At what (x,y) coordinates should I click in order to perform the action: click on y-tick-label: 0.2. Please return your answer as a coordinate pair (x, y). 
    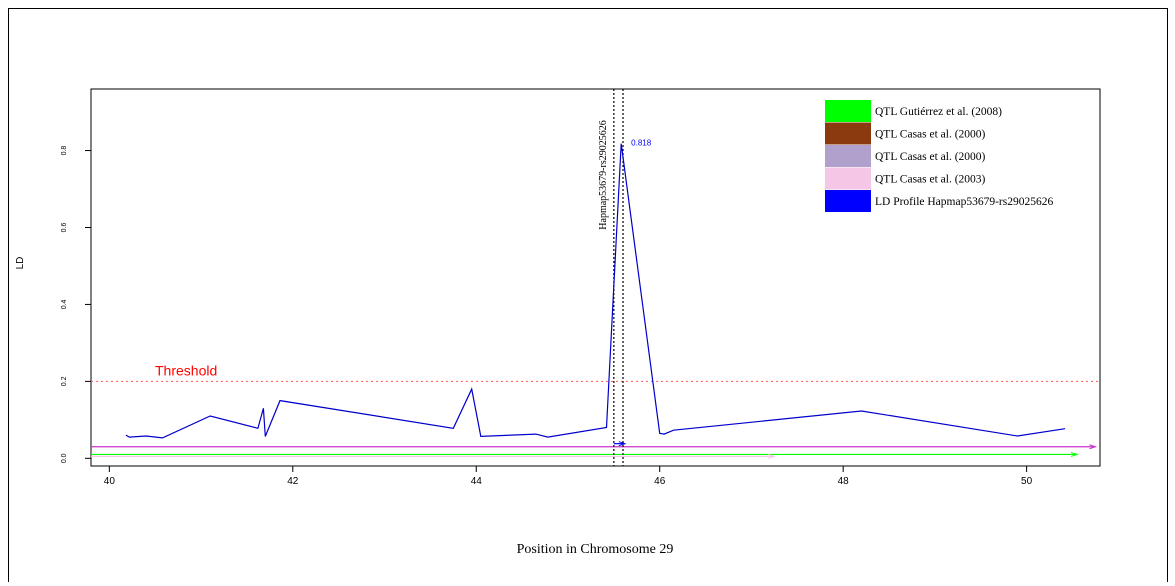
    Looking at the image, I should click on (64, 381).